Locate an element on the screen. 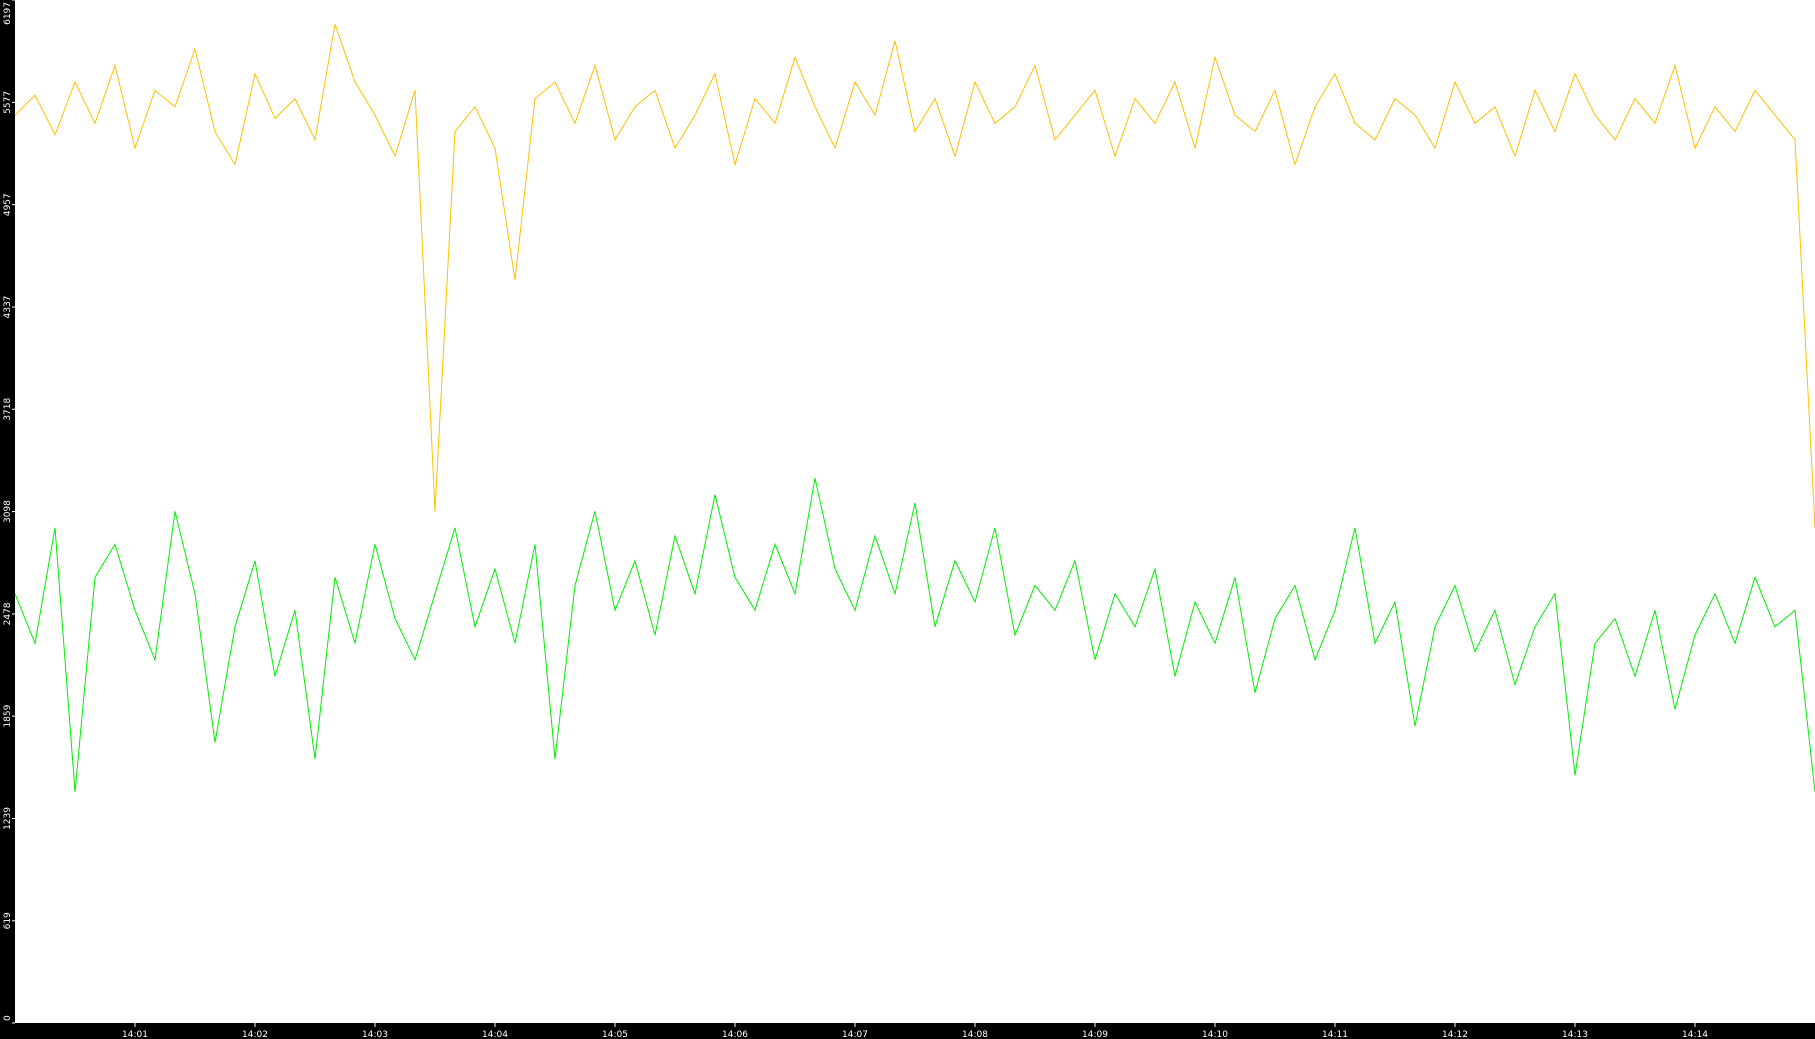  x-tick-label: 14:13 is located at coordinates (1575, 1034).